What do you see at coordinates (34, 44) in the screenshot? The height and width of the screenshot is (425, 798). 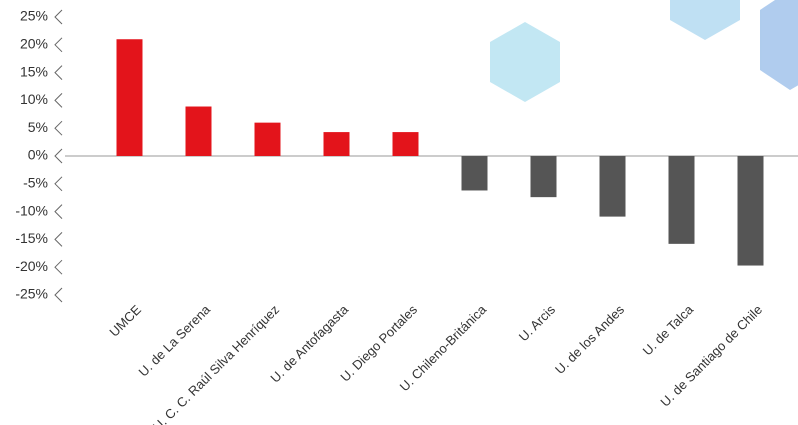 I see `y-tick-label: 20%` at bounding box center [34, 44].